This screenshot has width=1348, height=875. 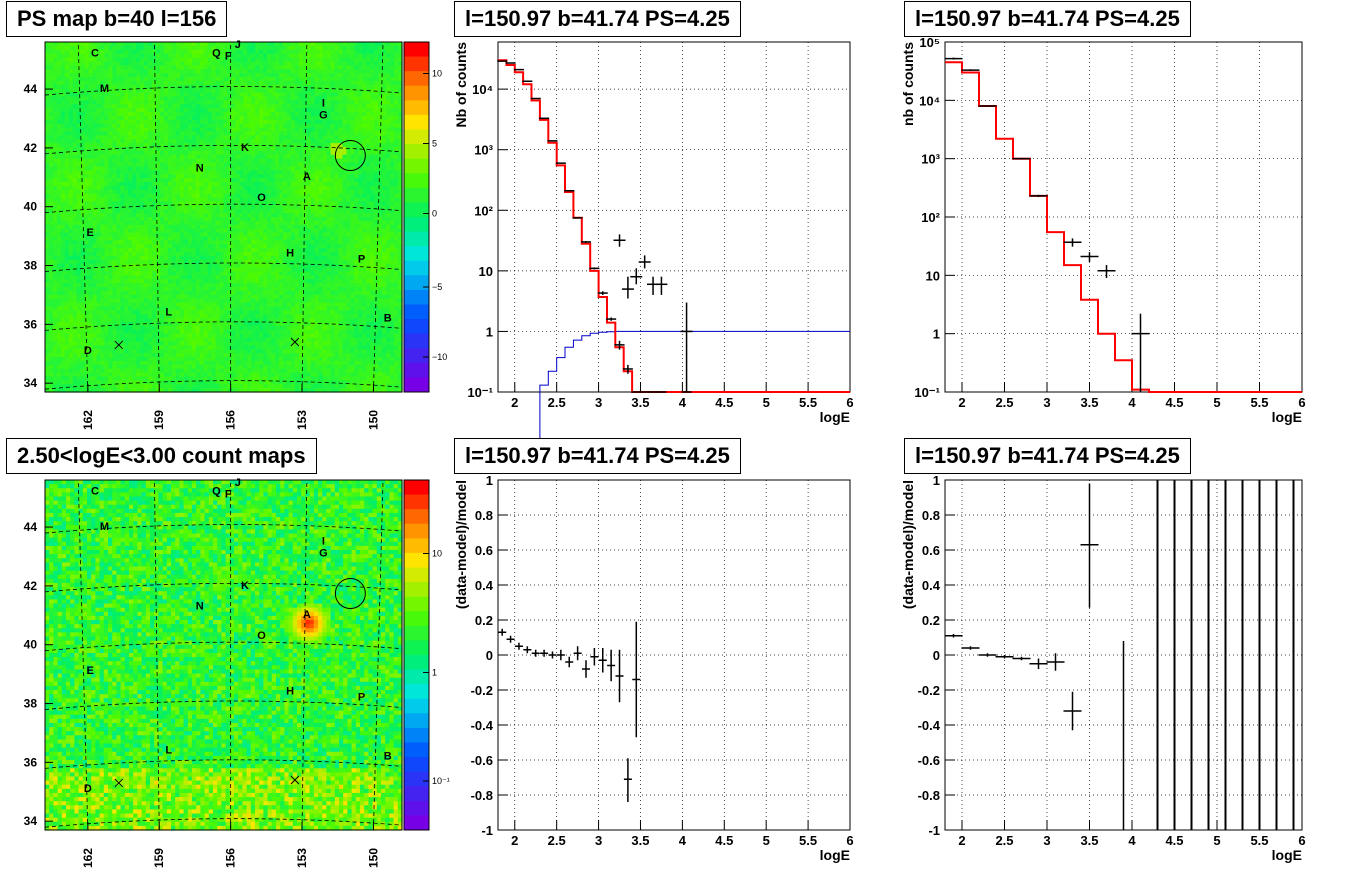 What do you see at coordinates (224, 217) in the screenshot?
I see `ps-map-pixels` at bounding box center [224, 217].